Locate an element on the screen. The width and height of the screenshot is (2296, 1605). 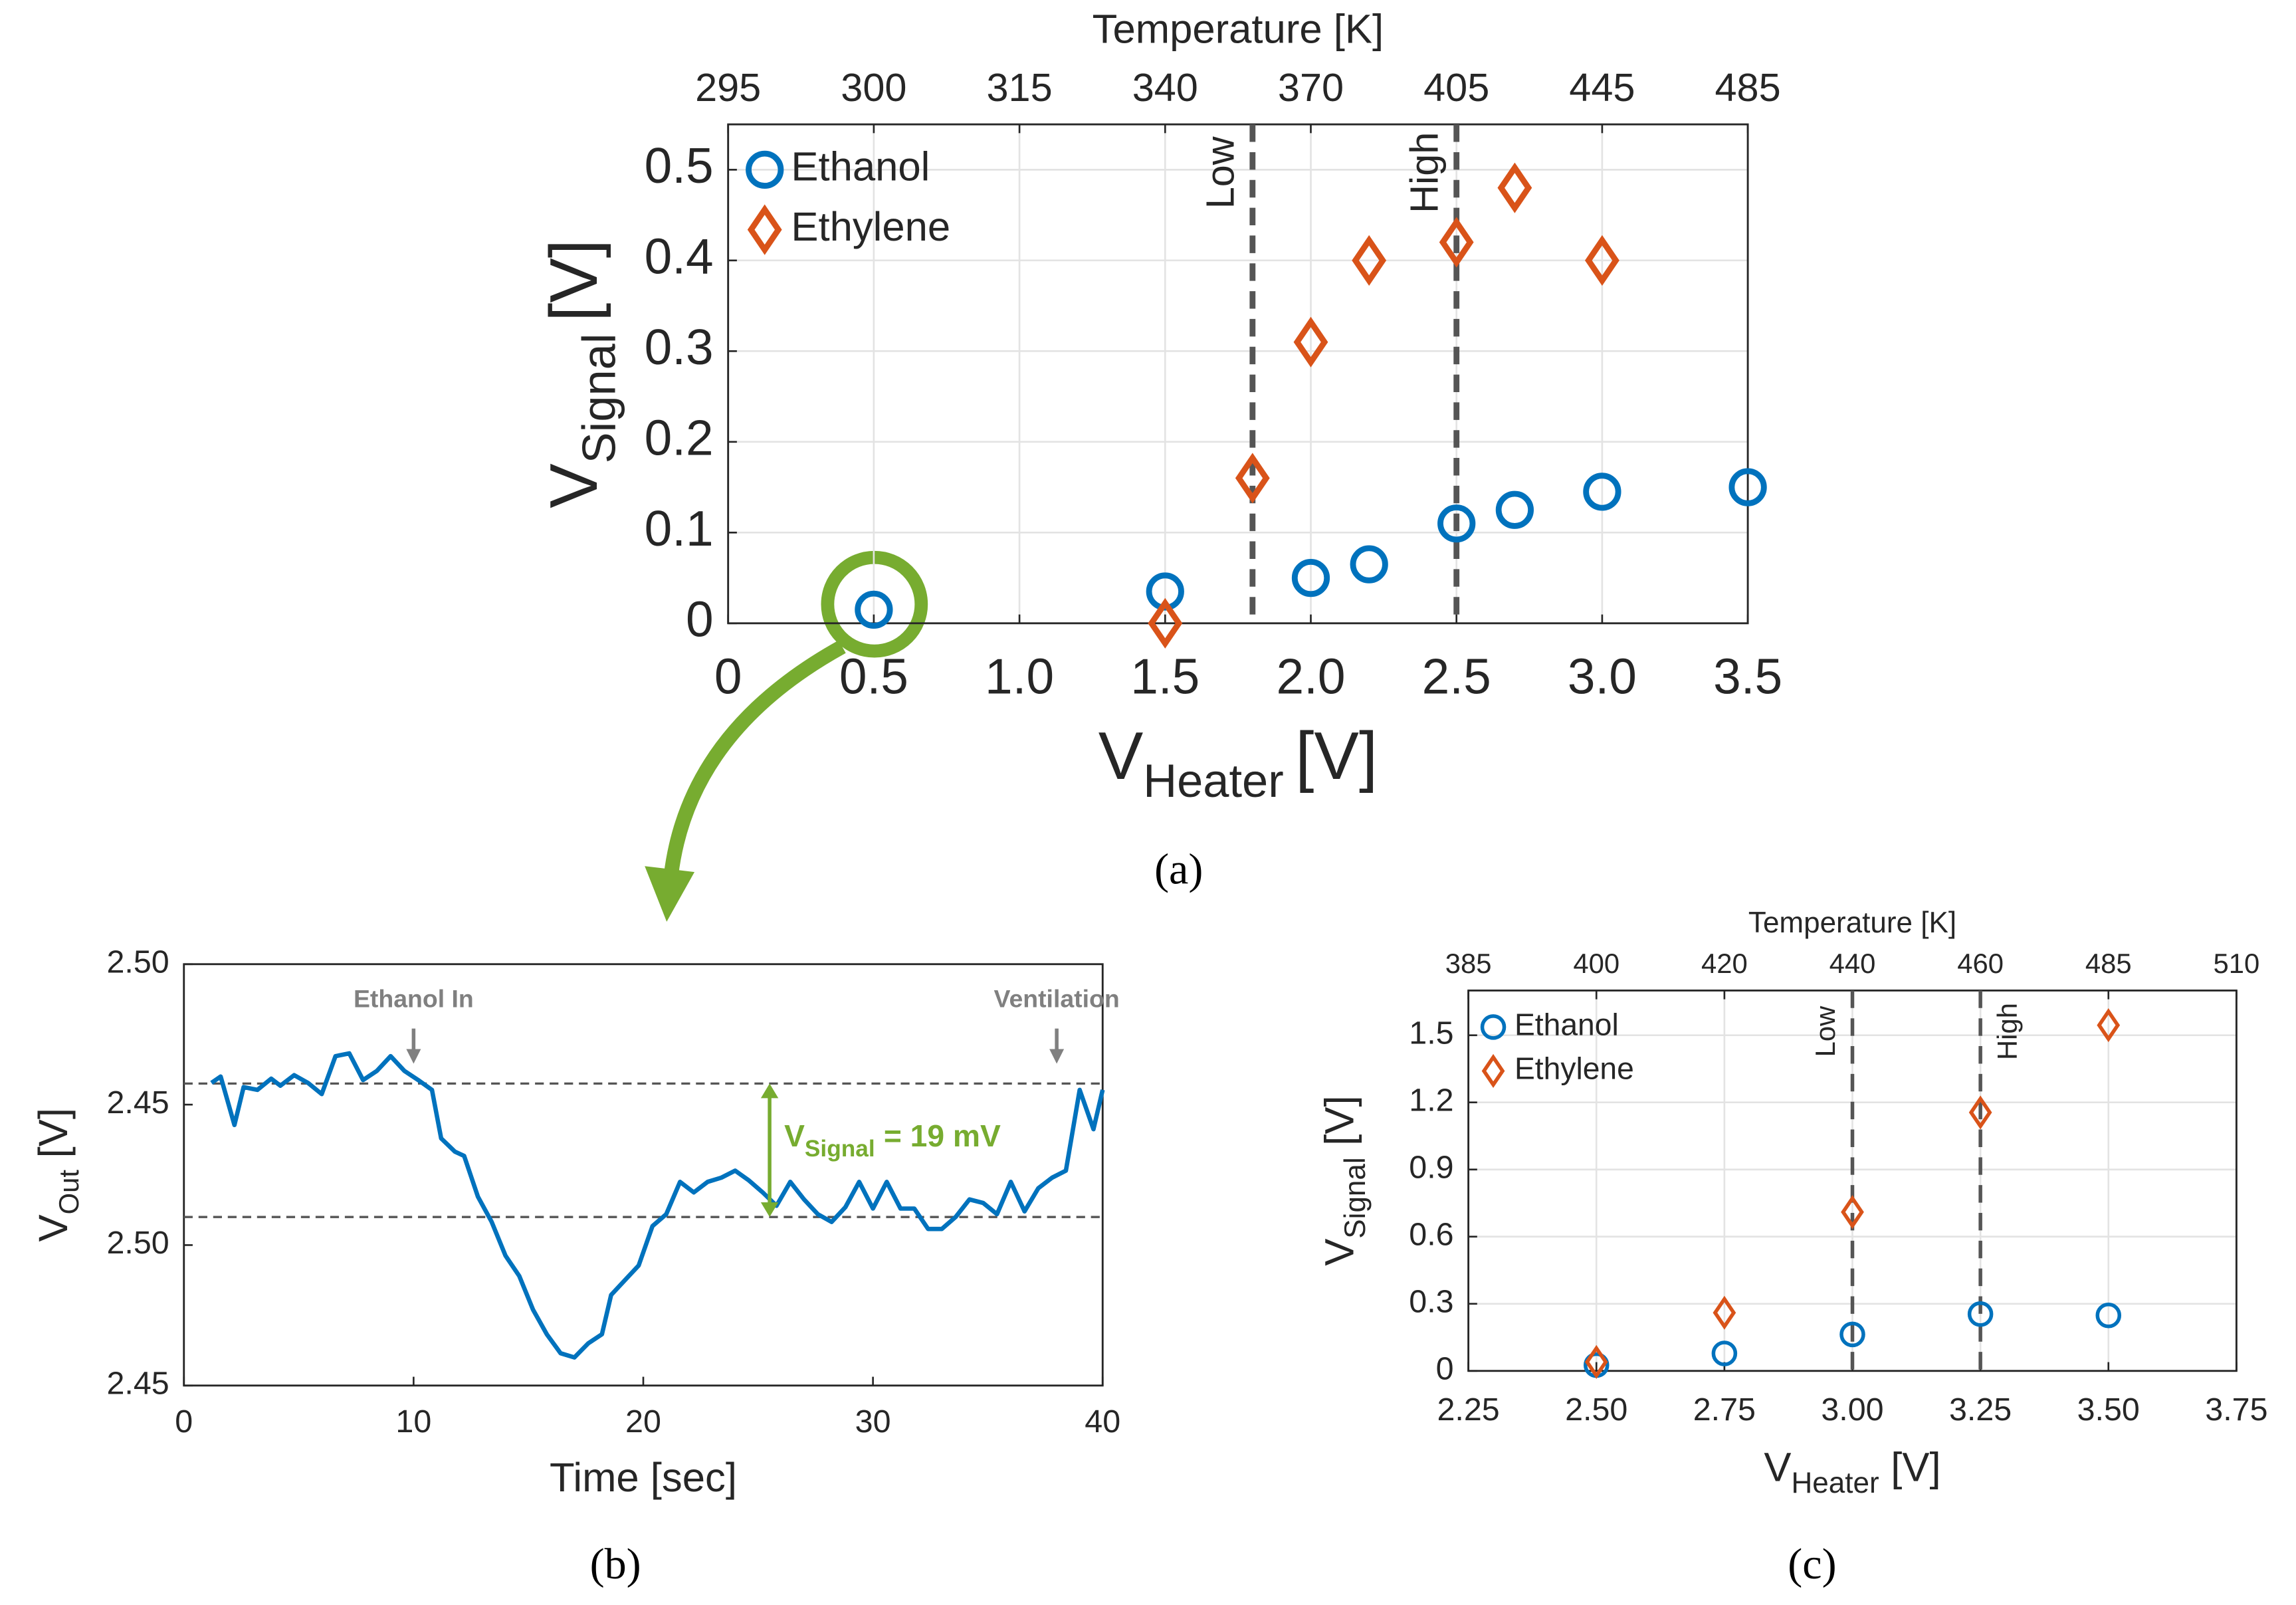
x2-tick-label: 510 is located at coordinates (2237, 964).